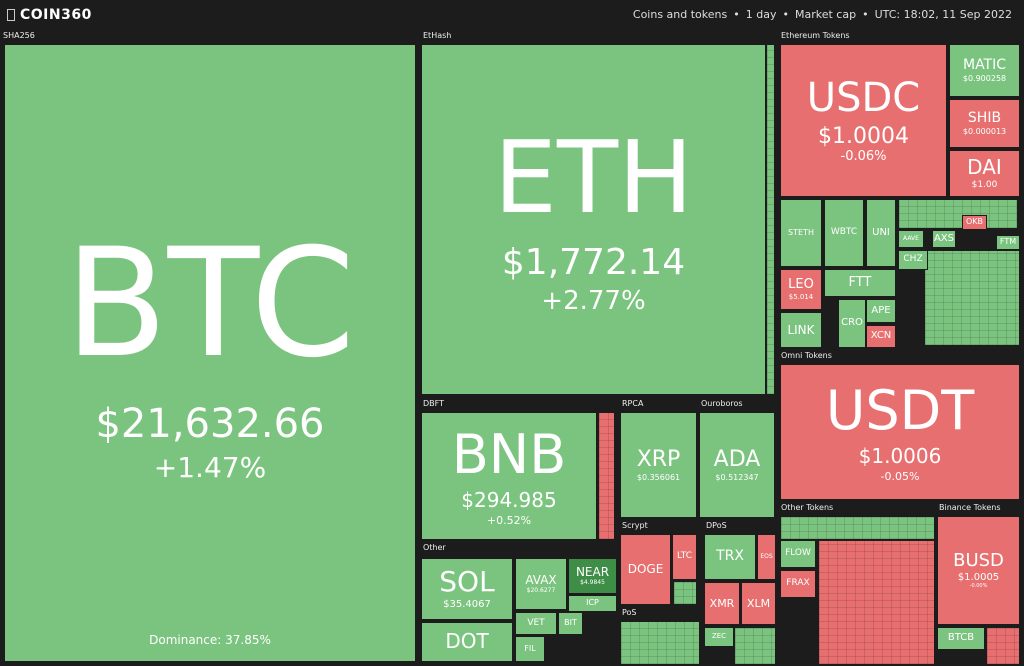 The height and width of the screenshot is (666, 1024). What do you see at coordinates (974, 222) in the screenshot?
I see `coin-tile: OKB` at bounding box center [974, 222].